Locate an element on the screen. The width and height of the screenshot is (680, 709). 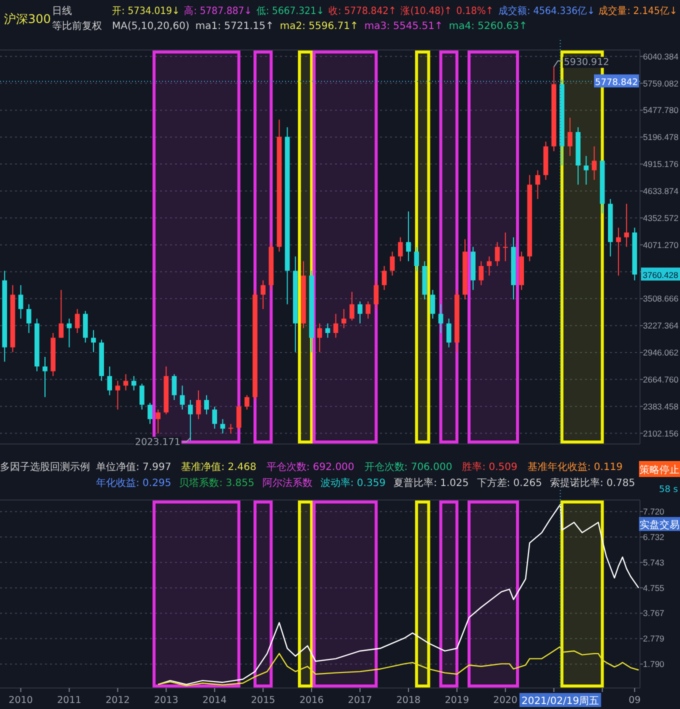
text: 平仓次数: 692.000 is located at coordinates (310, 467).